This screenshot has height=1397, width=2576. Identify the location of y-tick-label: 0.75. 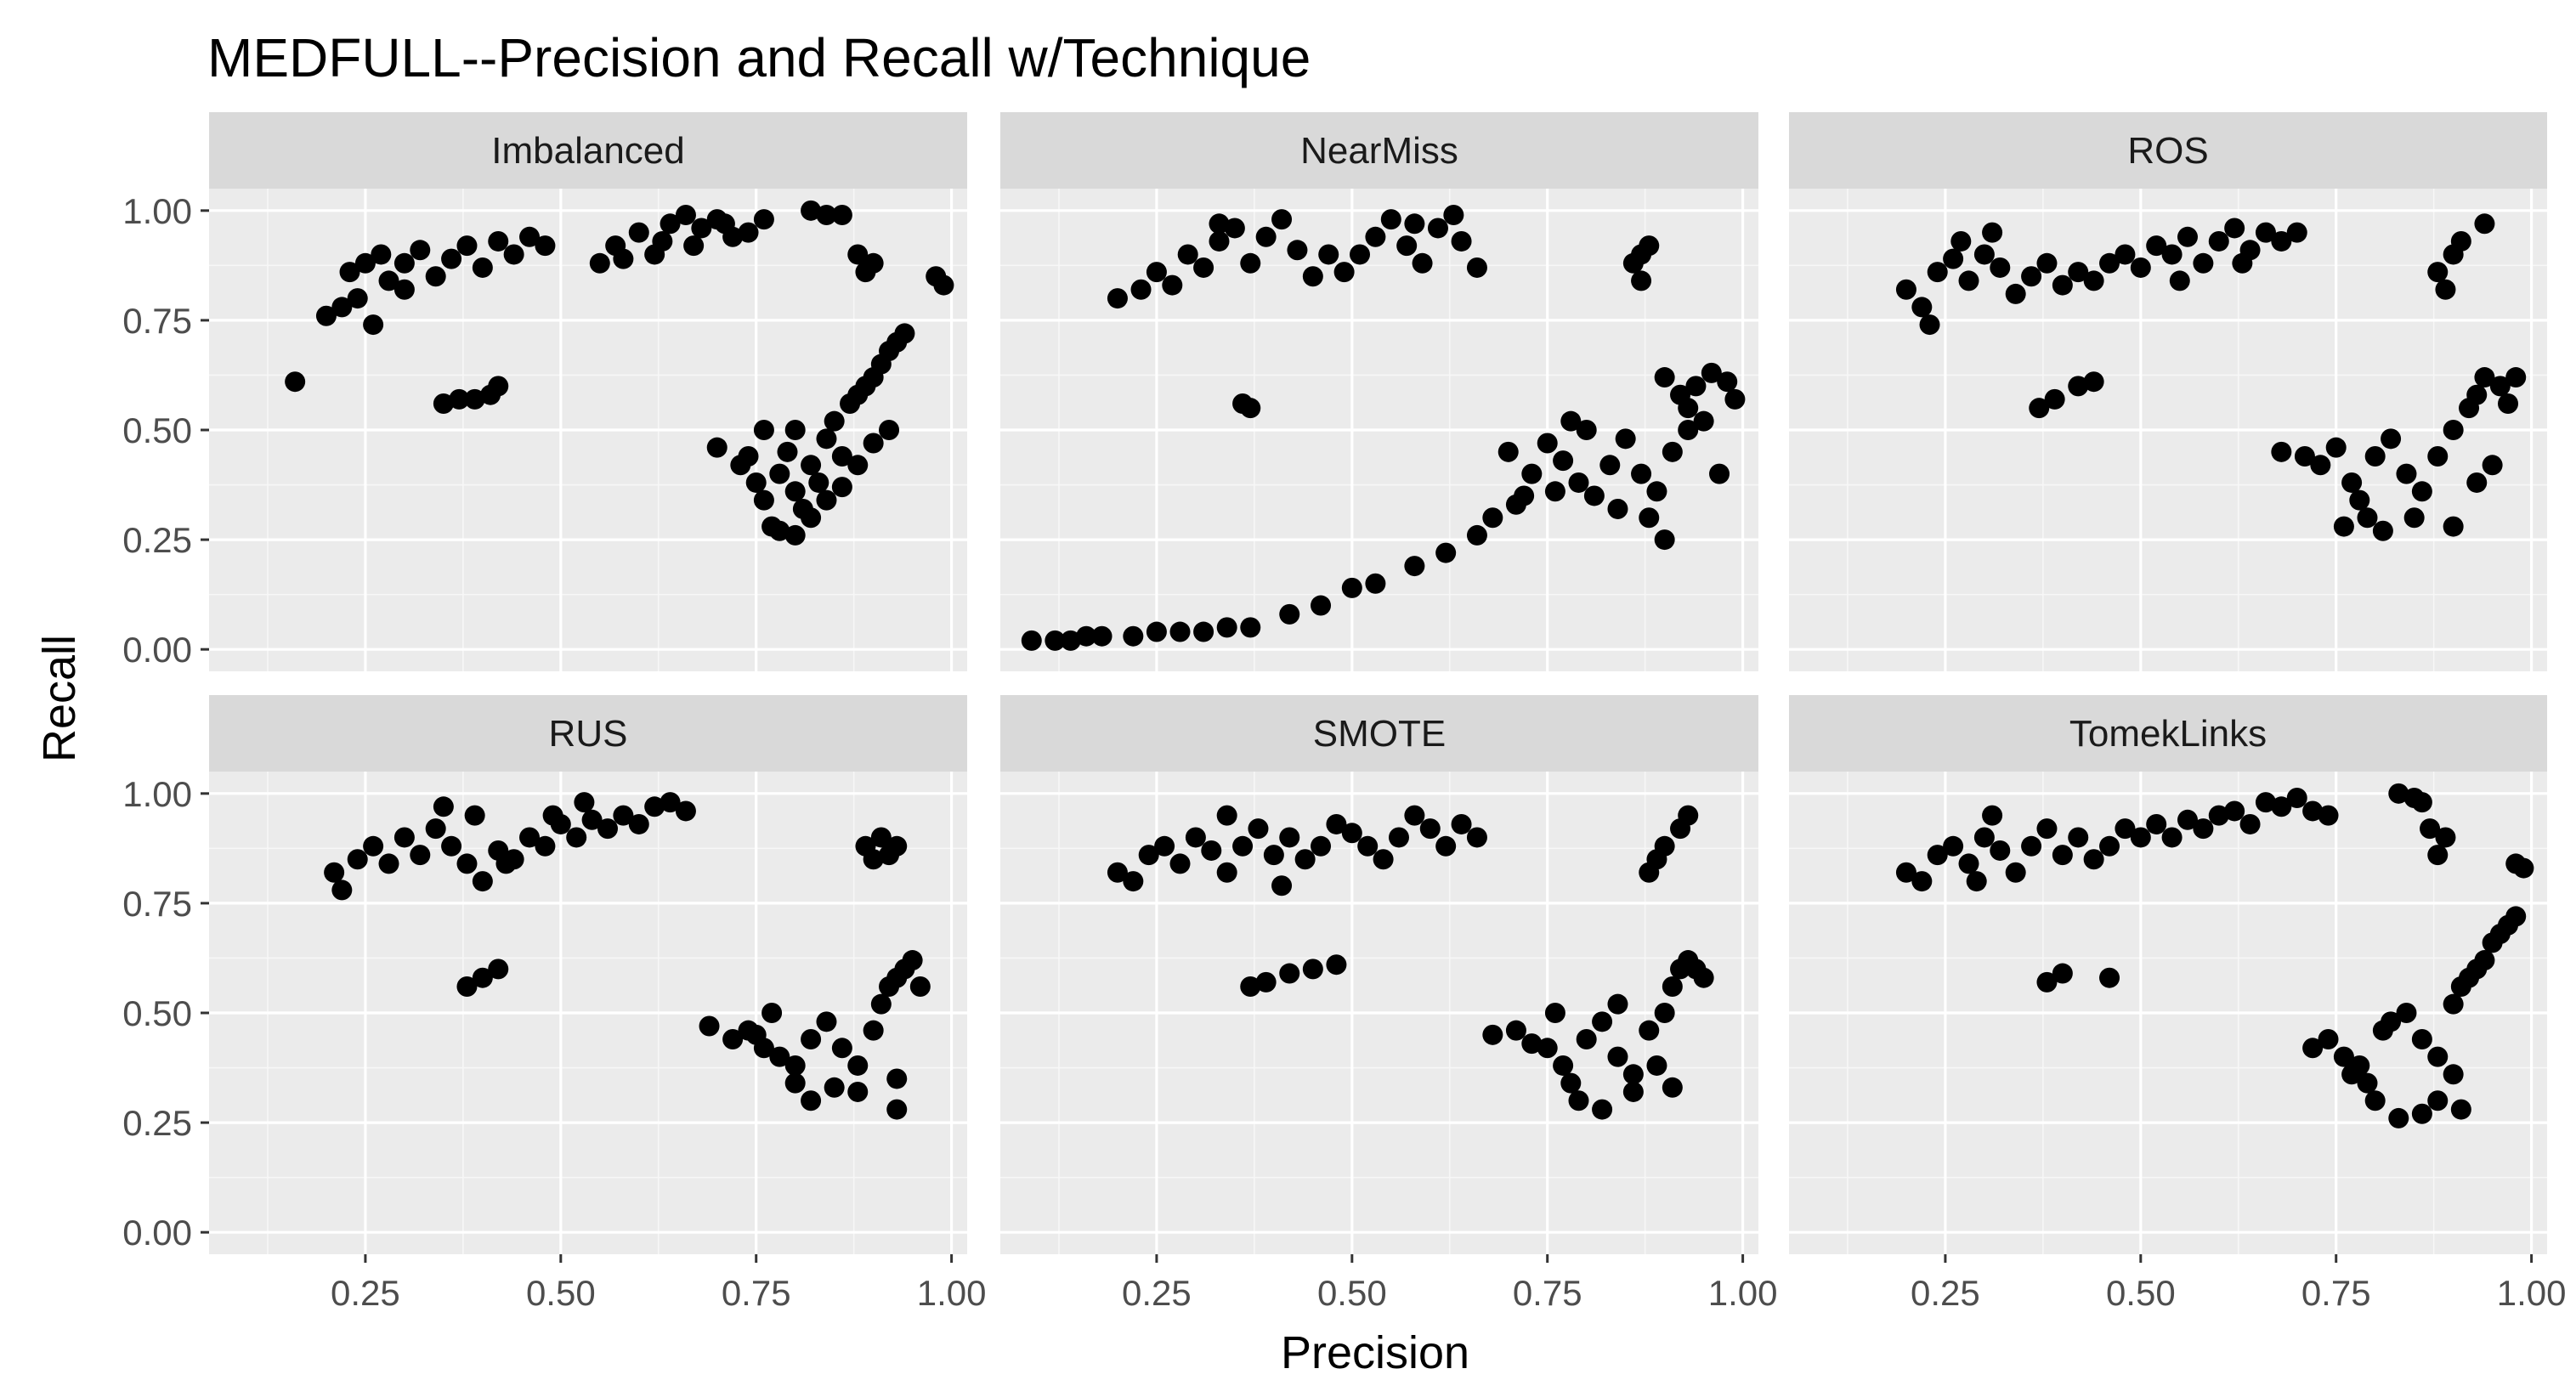
(157, 321).